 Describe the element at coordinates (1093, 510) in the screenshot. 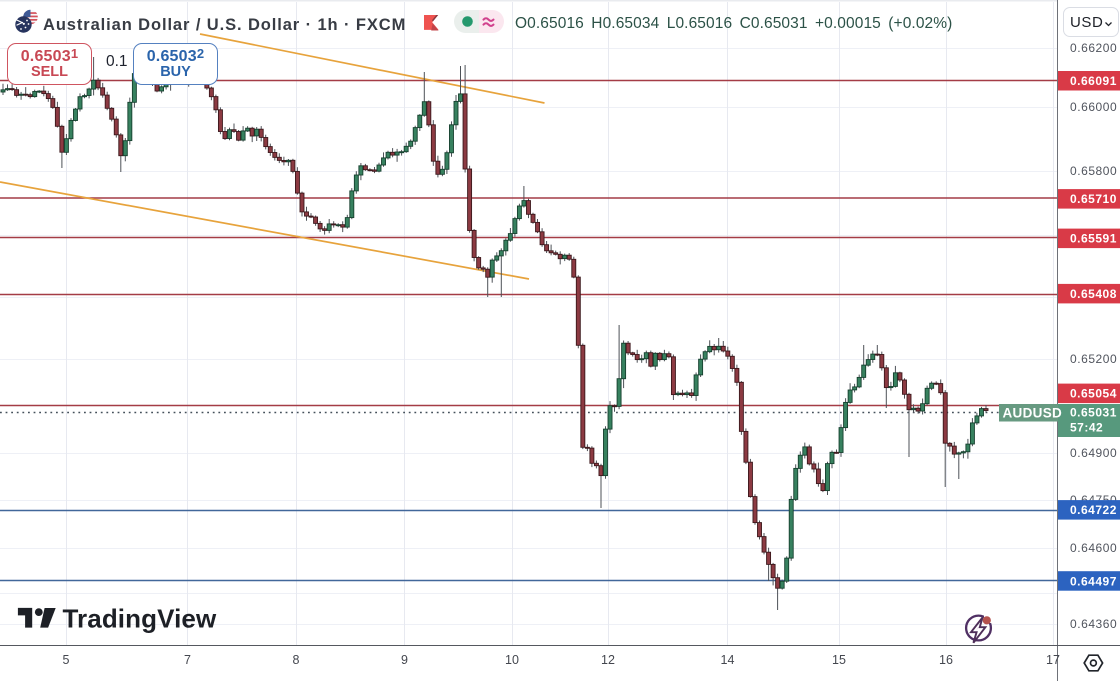

I see `svg-text: 0.64722` at that location.